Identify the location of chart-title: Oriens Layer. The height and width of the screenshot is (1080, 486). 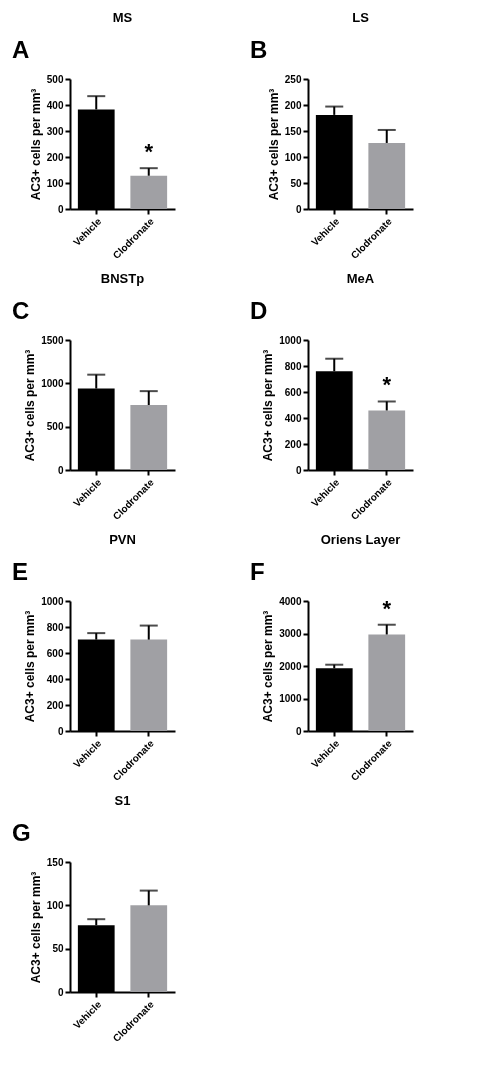
(360, 539).